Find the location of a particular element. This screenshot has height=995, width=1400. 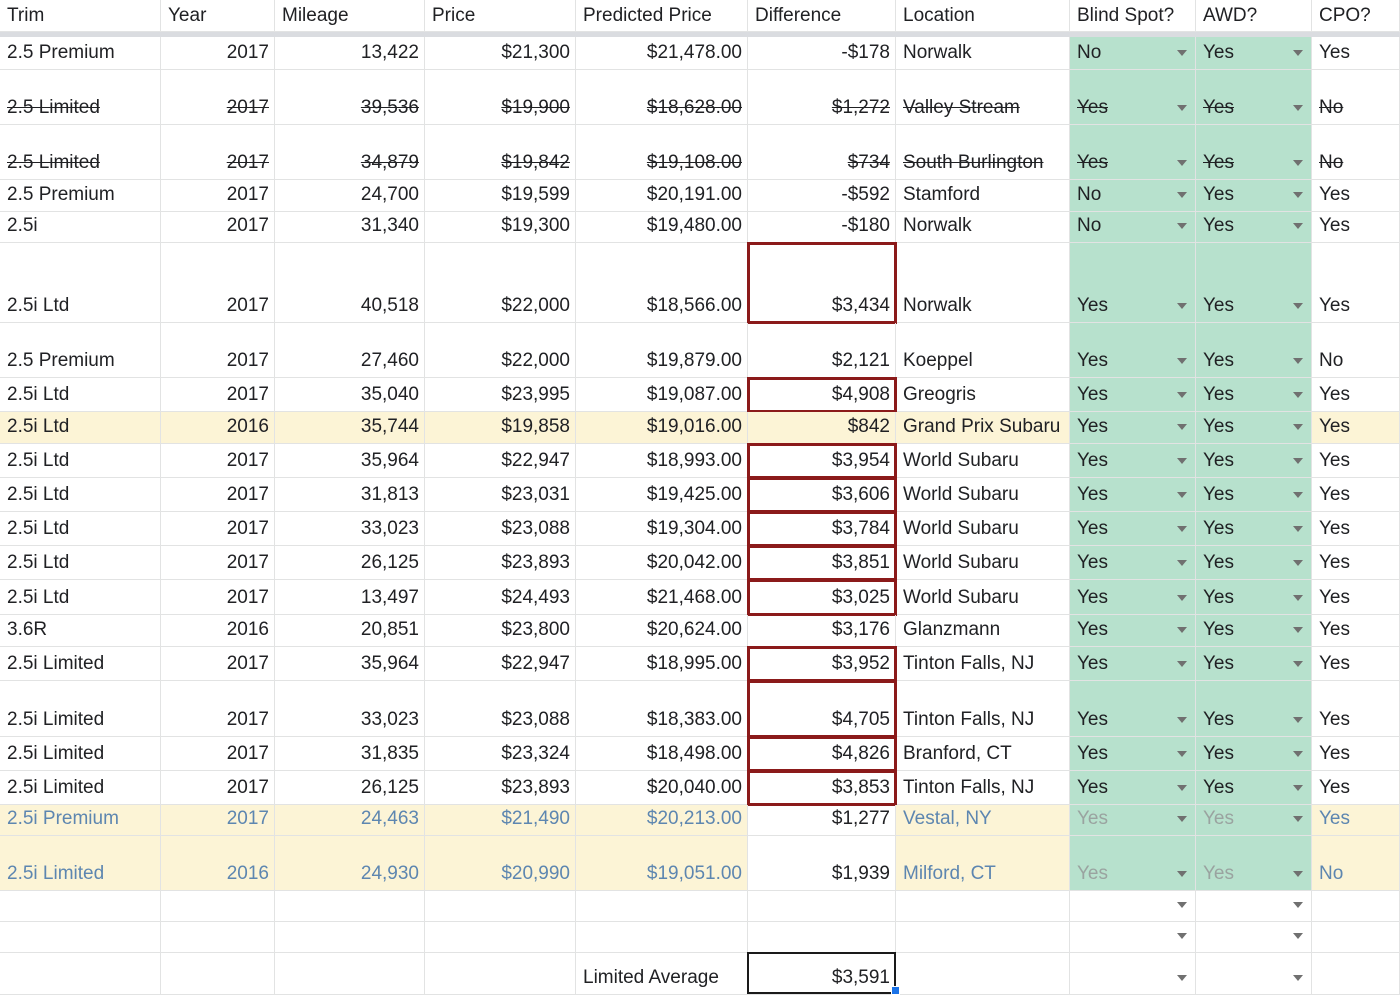

difference-cell: $3,434 is located at coordinates (822, 283).